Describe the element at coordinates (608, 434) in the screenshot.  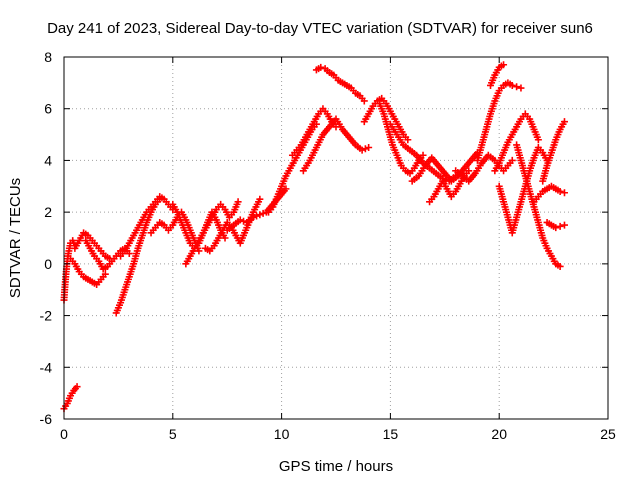
I see `x-tick-label: 25` at that location.